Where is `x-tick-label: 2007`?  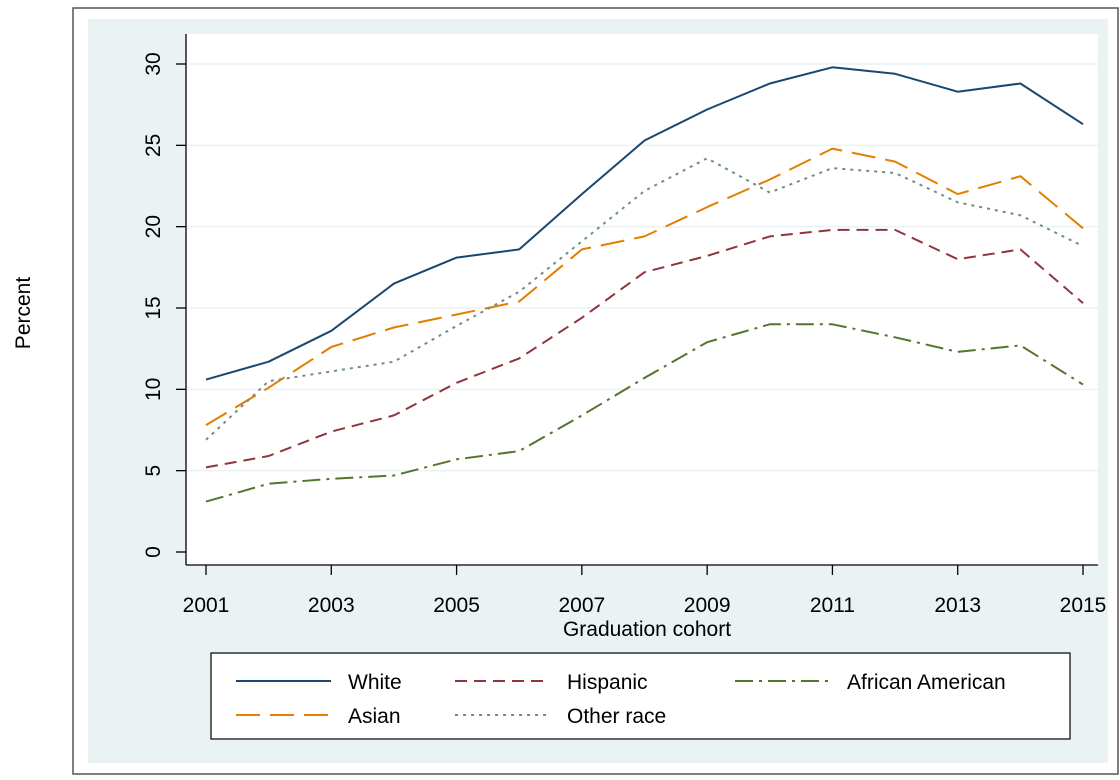
x-tick-label: 2007 is located at coordinates (581, 605).